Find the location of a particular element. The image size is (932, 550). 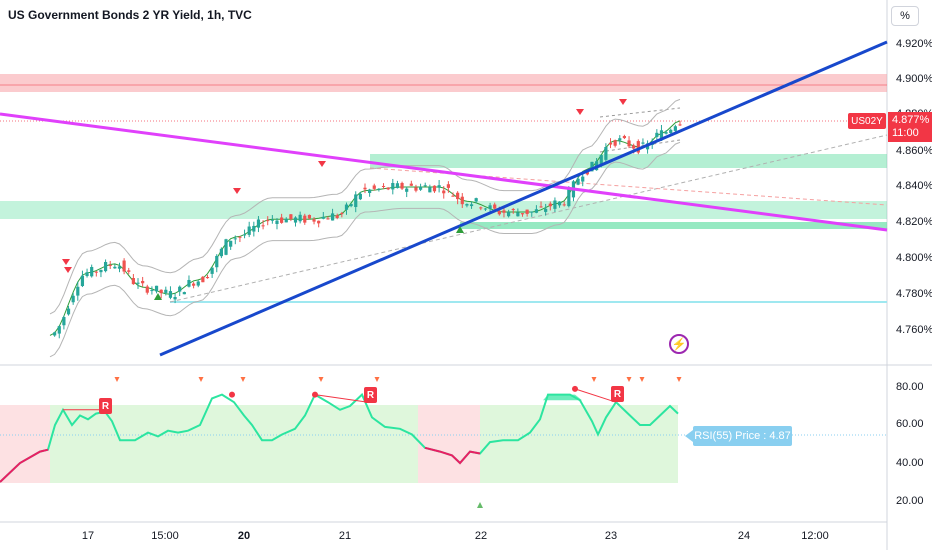

rsi-price-tag: RSI(55) Price : 4.87 is located at coordinates (738, 436).